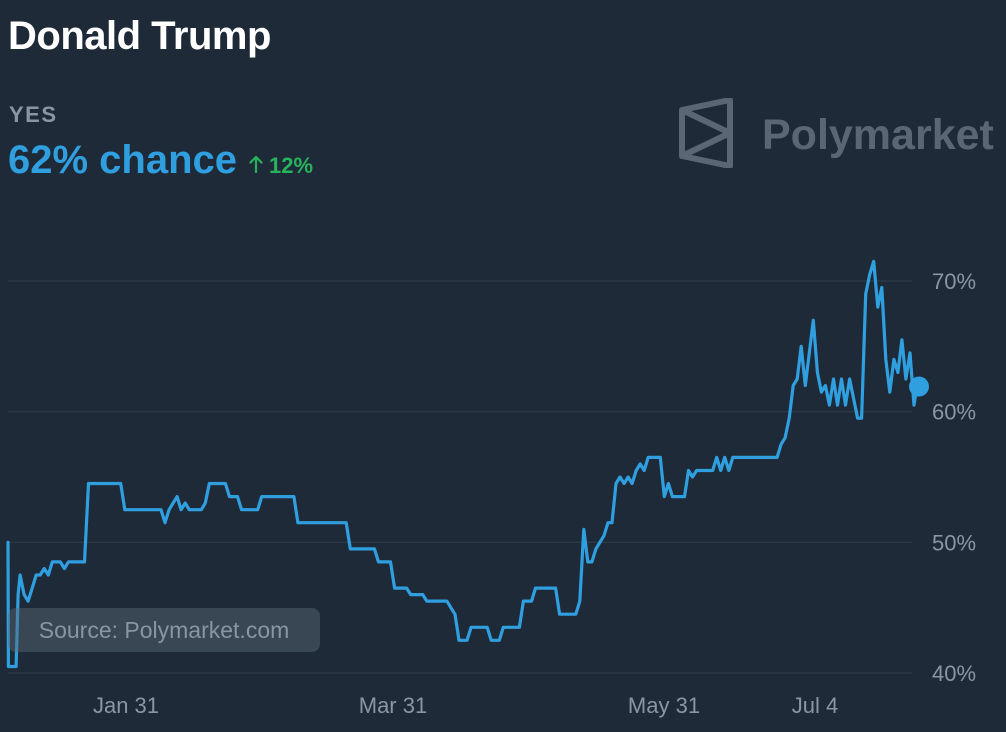  Describe the element at coordinates (291, 165) in the screenshot. I see `change-value: 12%` at that location.